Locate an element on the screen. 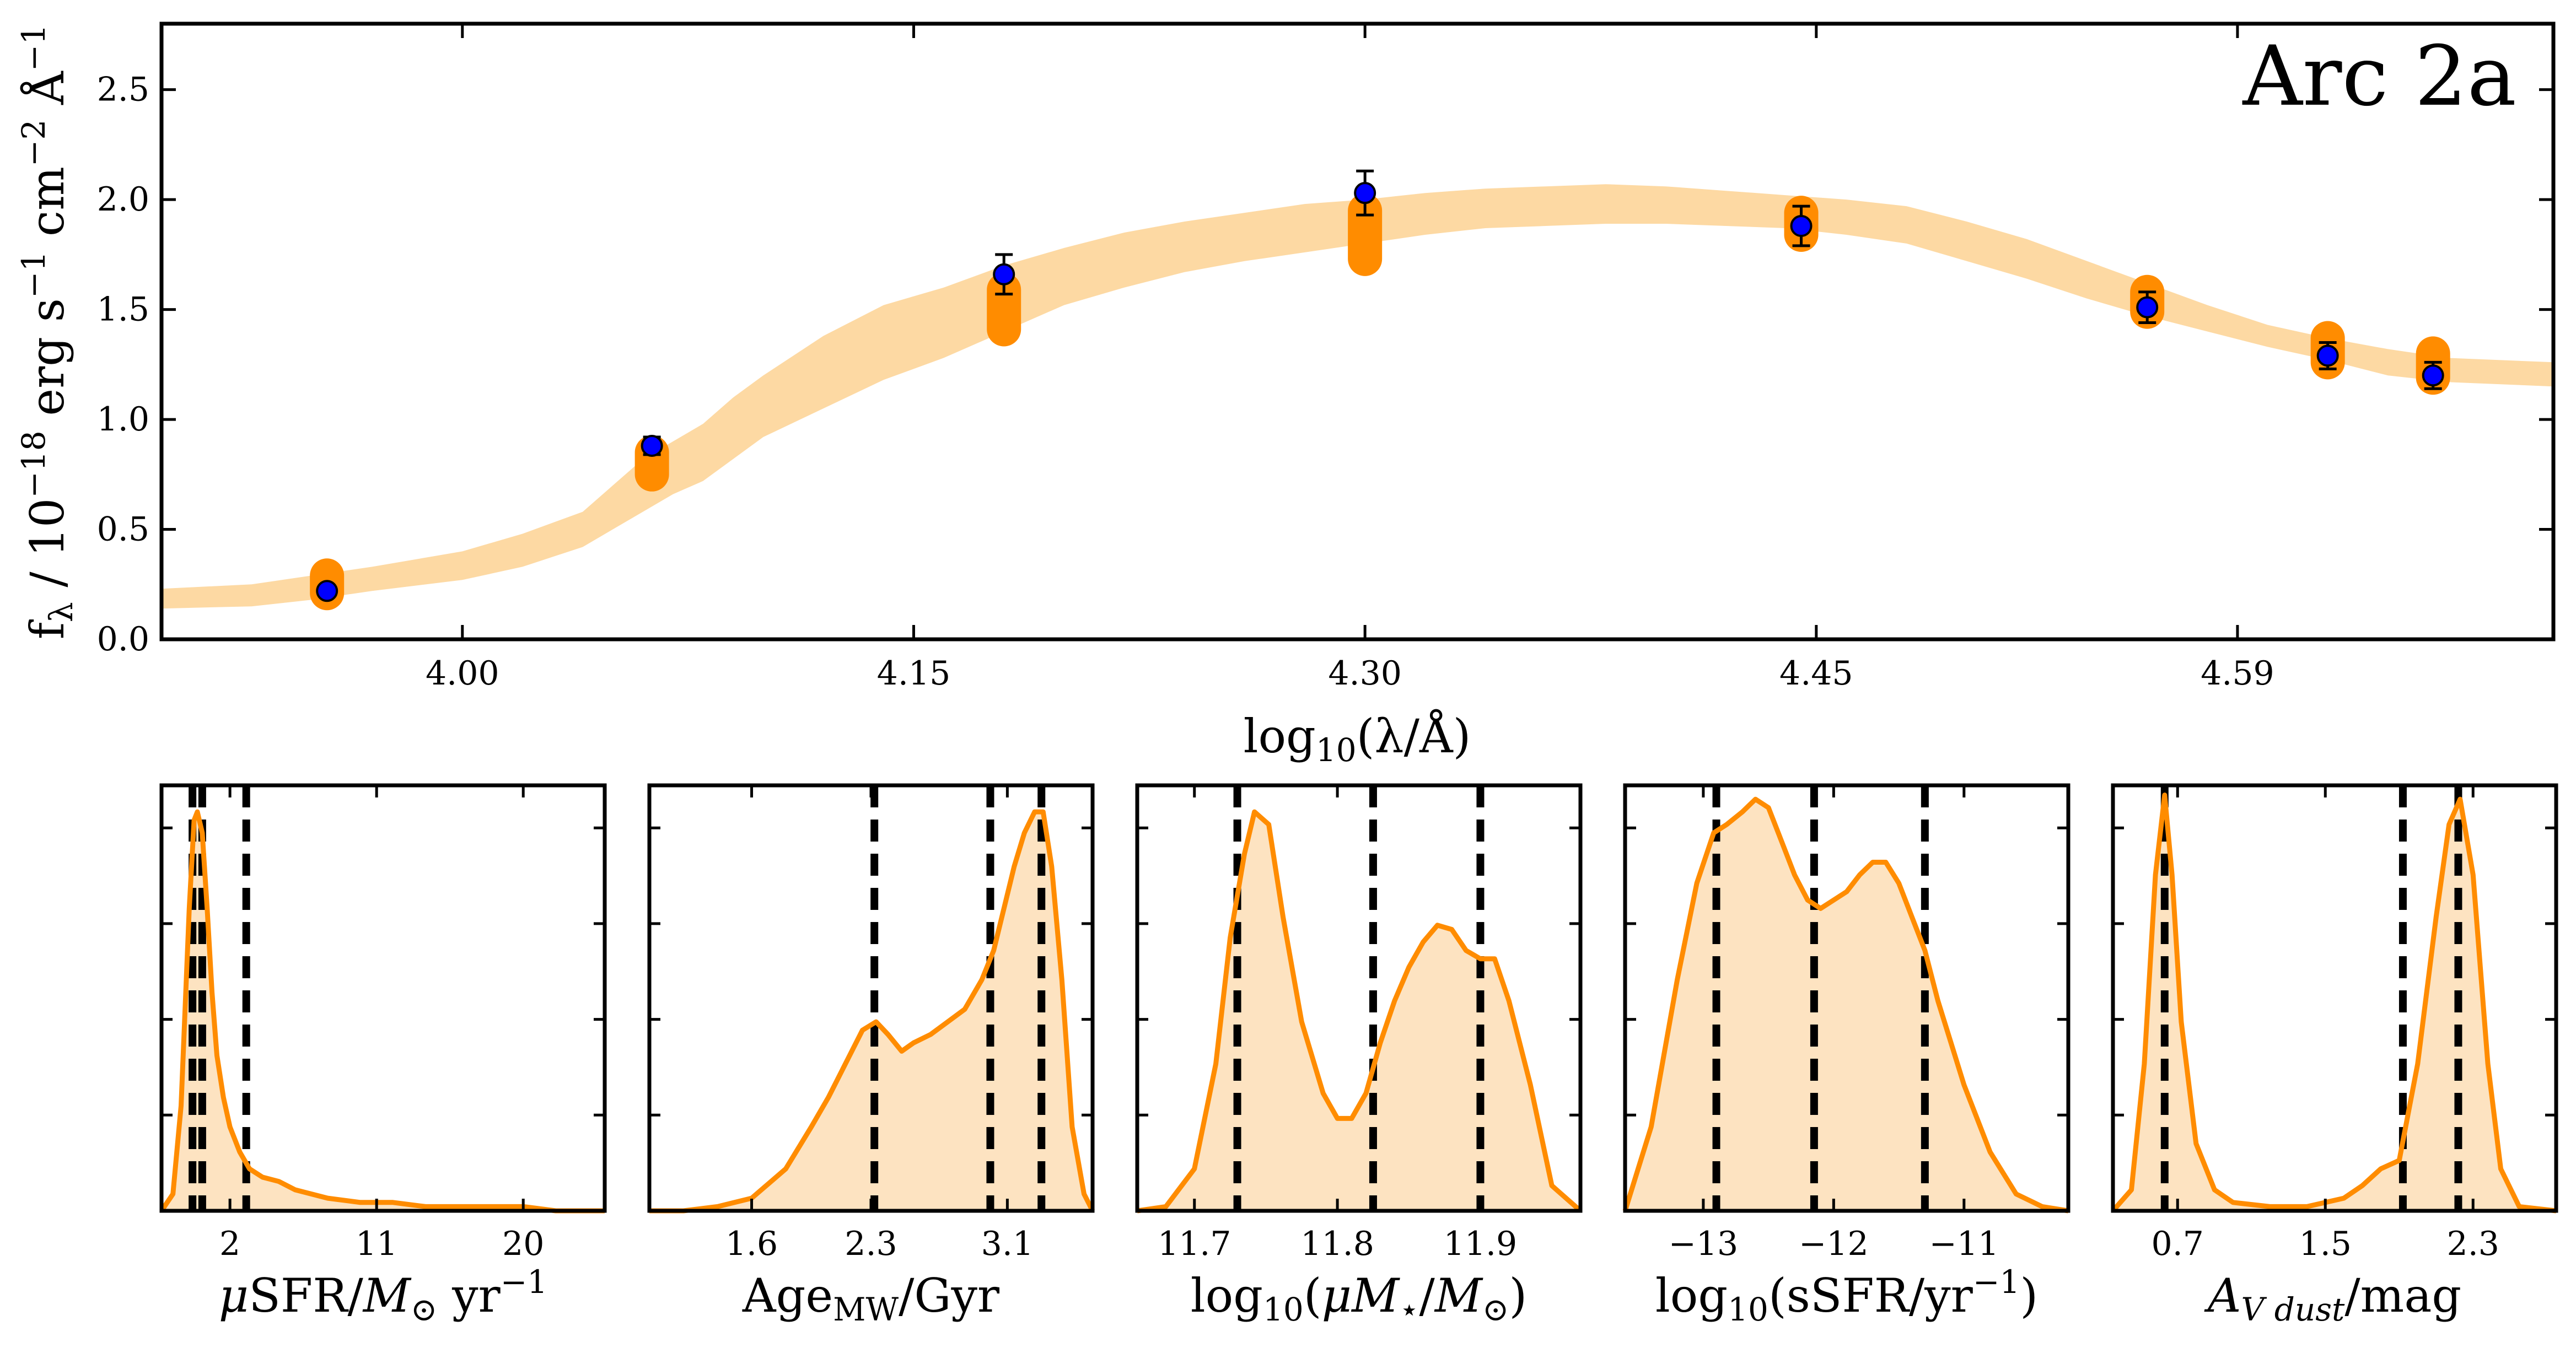  x-tick-label: 4.45 is located at coordinates (1816, 673).